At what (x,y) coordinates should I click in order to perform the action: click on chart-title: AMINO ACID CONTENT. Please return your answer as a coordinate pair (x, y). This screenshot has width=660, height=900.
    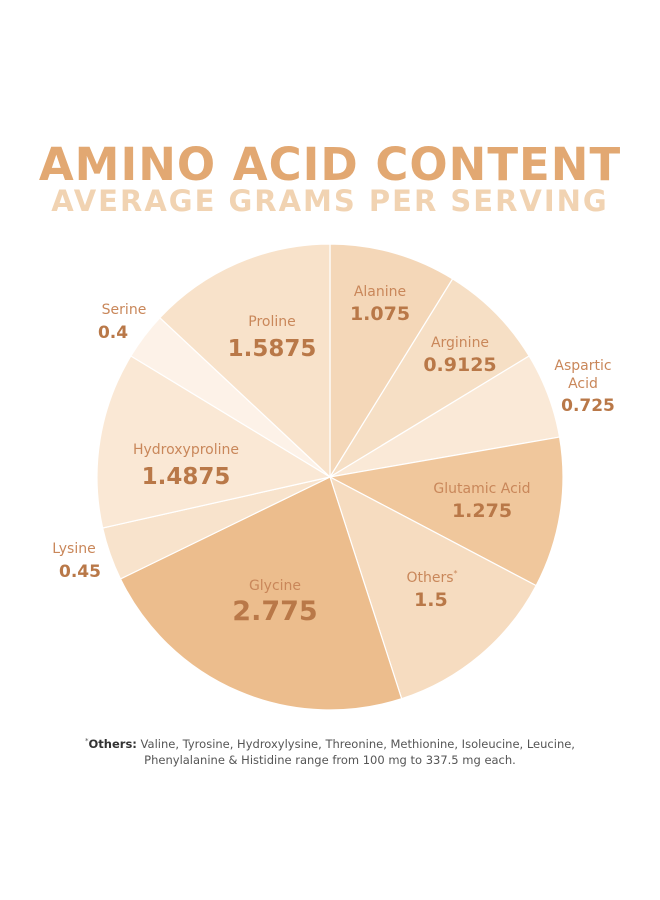
    Looking at the image, I should click on (330, 164).